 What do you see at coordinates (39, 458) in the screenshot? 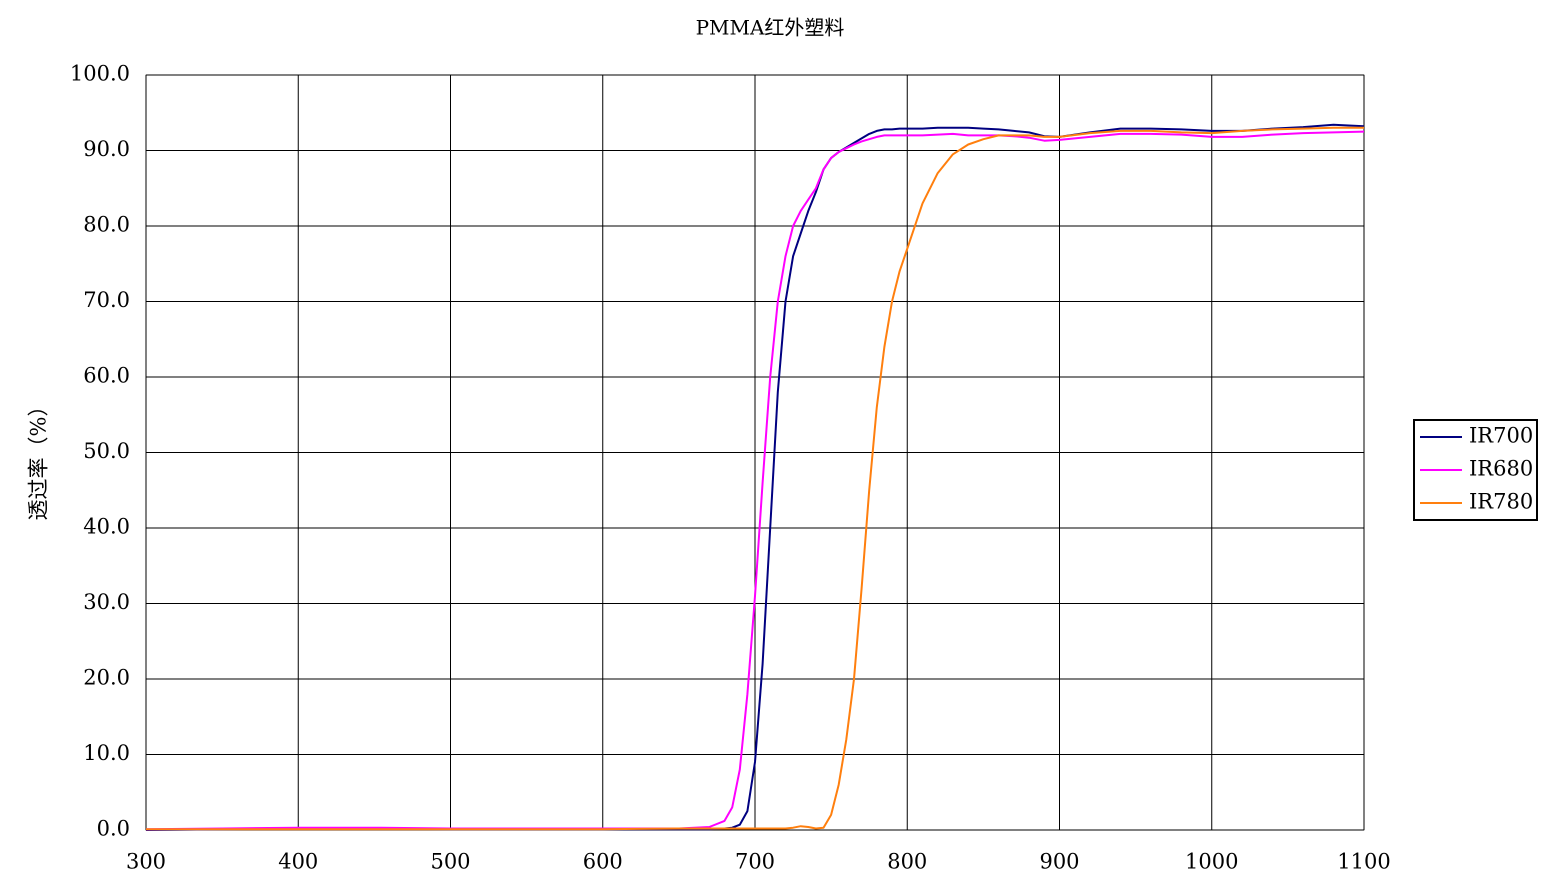
I see `y-axis-label: 透过率（%）` at bounding box center [39, 458].